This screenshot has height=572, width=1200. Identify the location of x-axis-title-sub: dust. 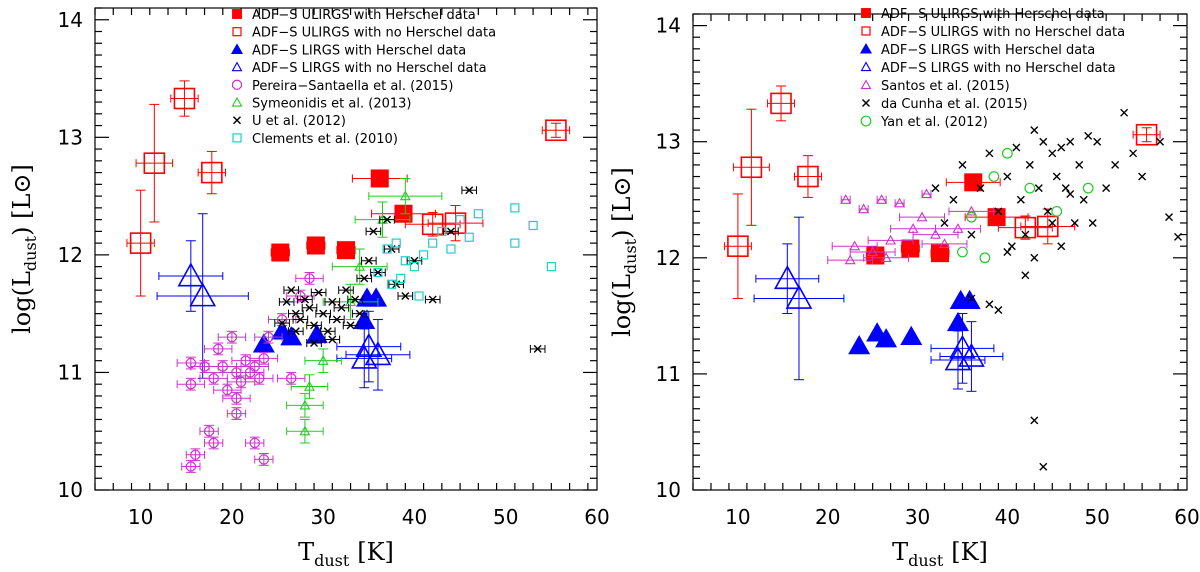
(926, 560).